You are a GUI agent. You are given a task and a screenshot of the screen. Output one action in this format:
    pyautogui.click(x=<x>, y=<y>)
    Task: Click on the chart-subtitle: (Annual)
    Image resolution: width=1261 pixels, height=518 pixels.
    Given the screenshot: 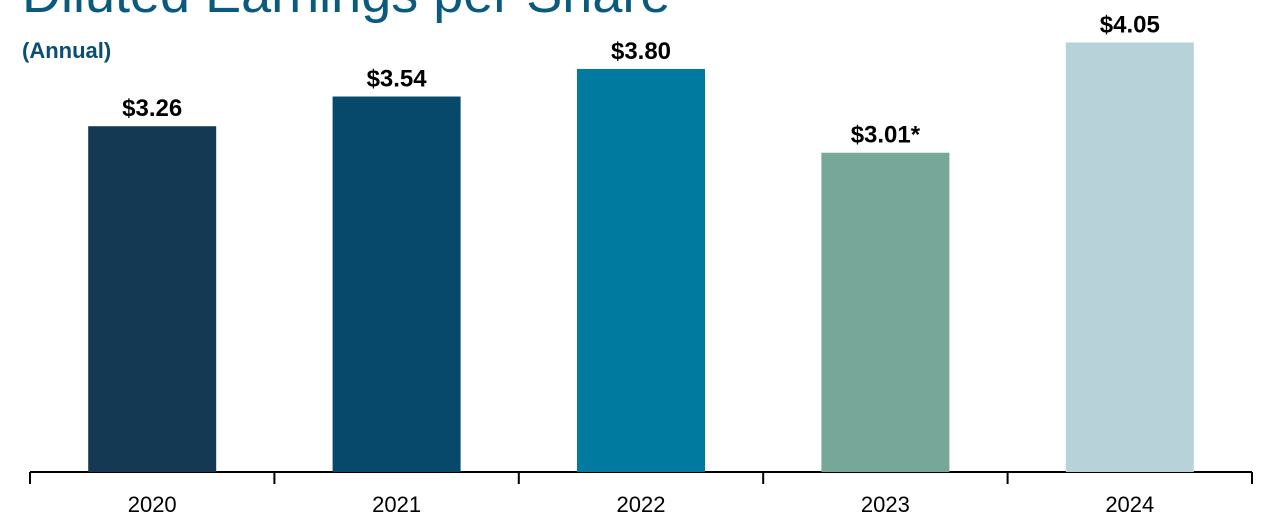 What is the action you would take?
    pyautogui.click(x=66, y=50)
    